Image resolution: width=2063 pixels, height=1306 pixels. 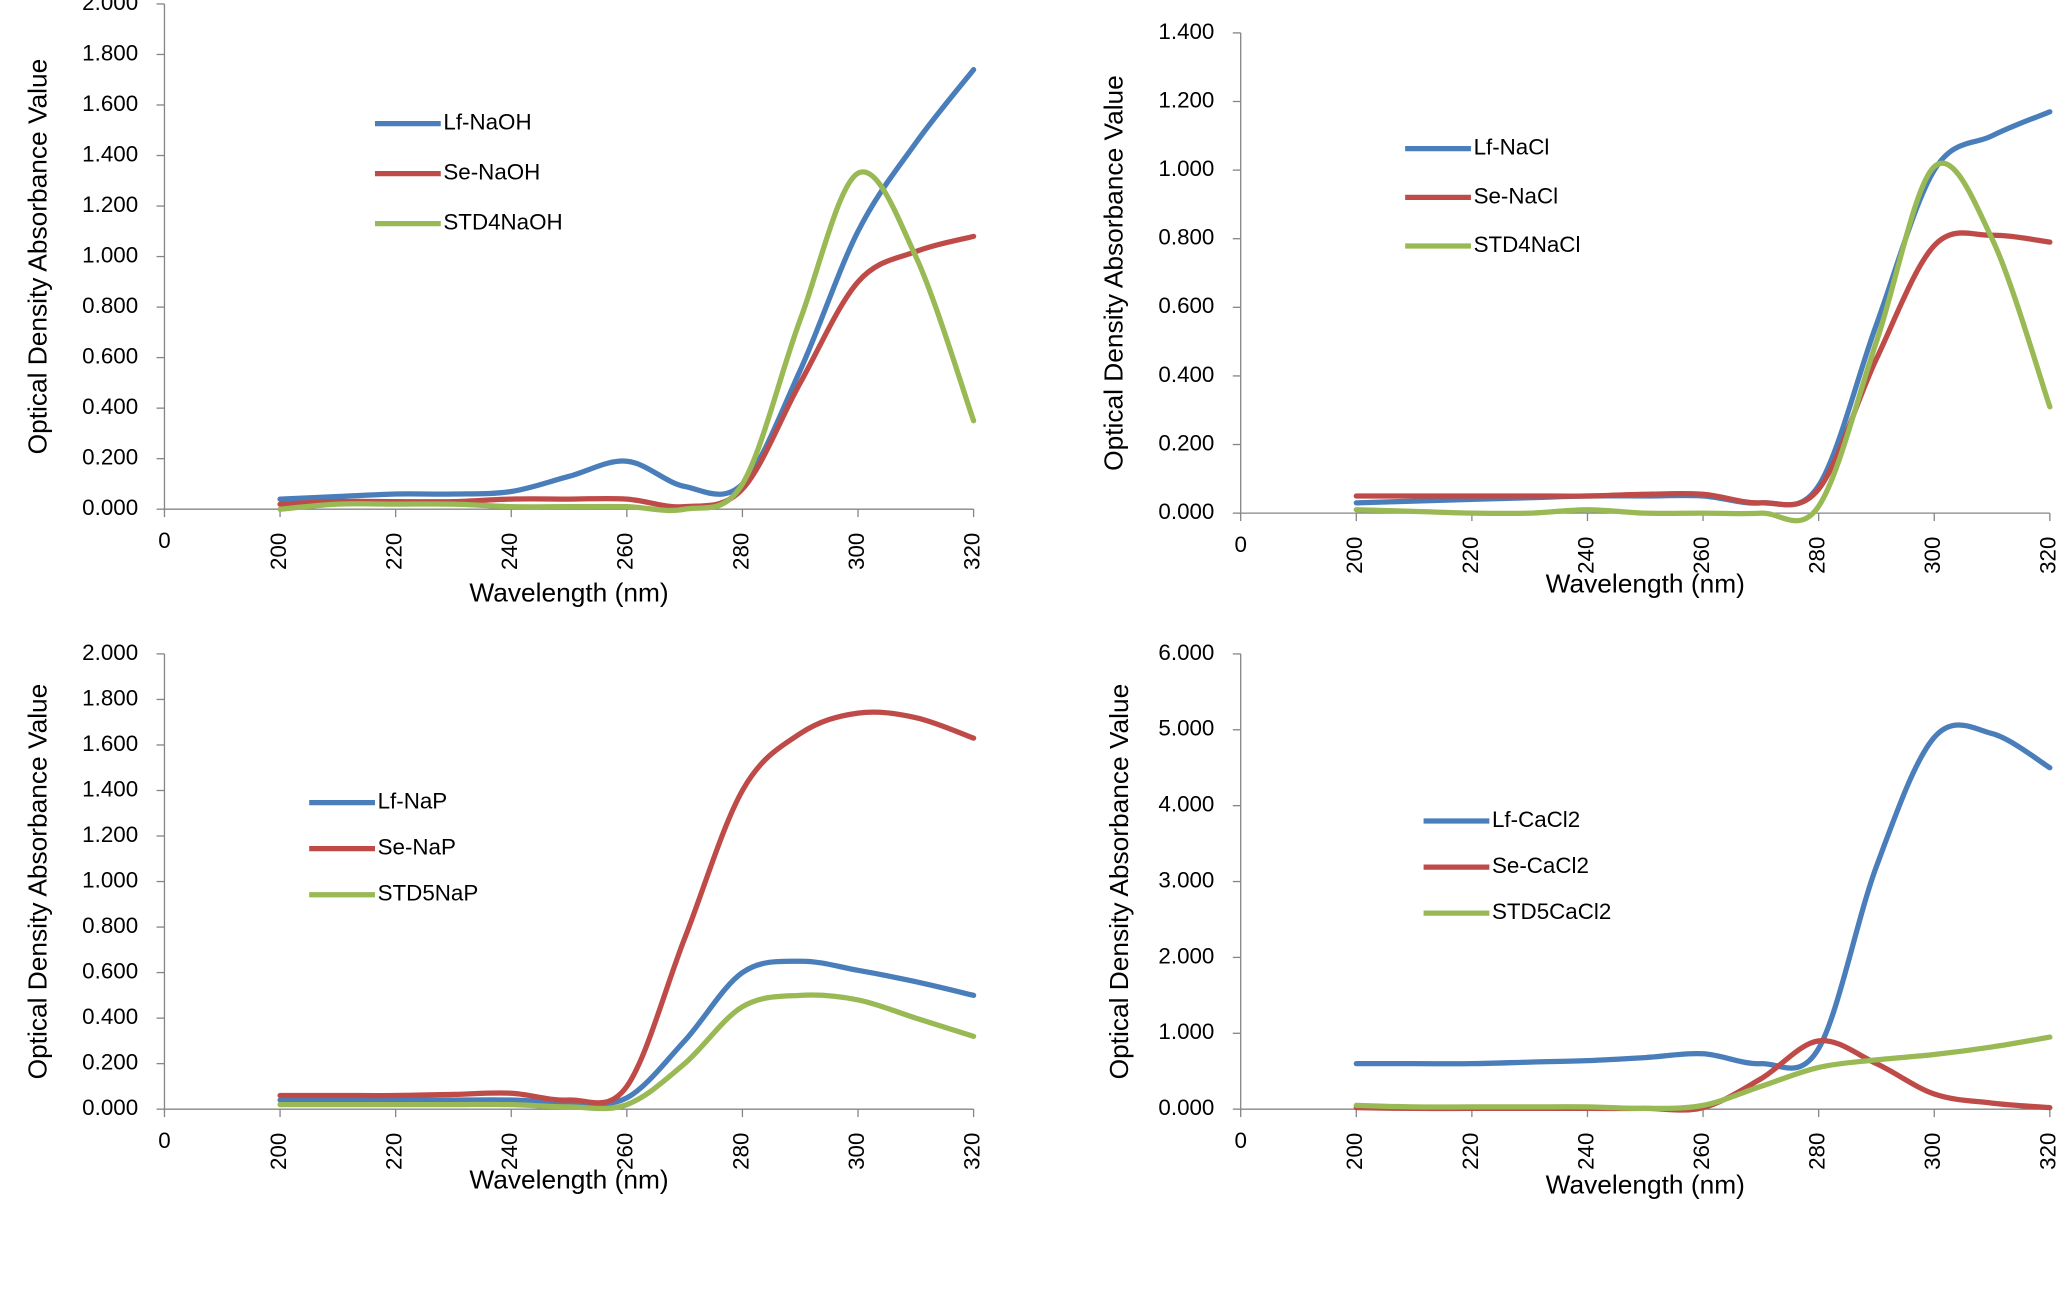 I want to click on legend-label: STD5CaCl2, so click(x=1551, y=911).